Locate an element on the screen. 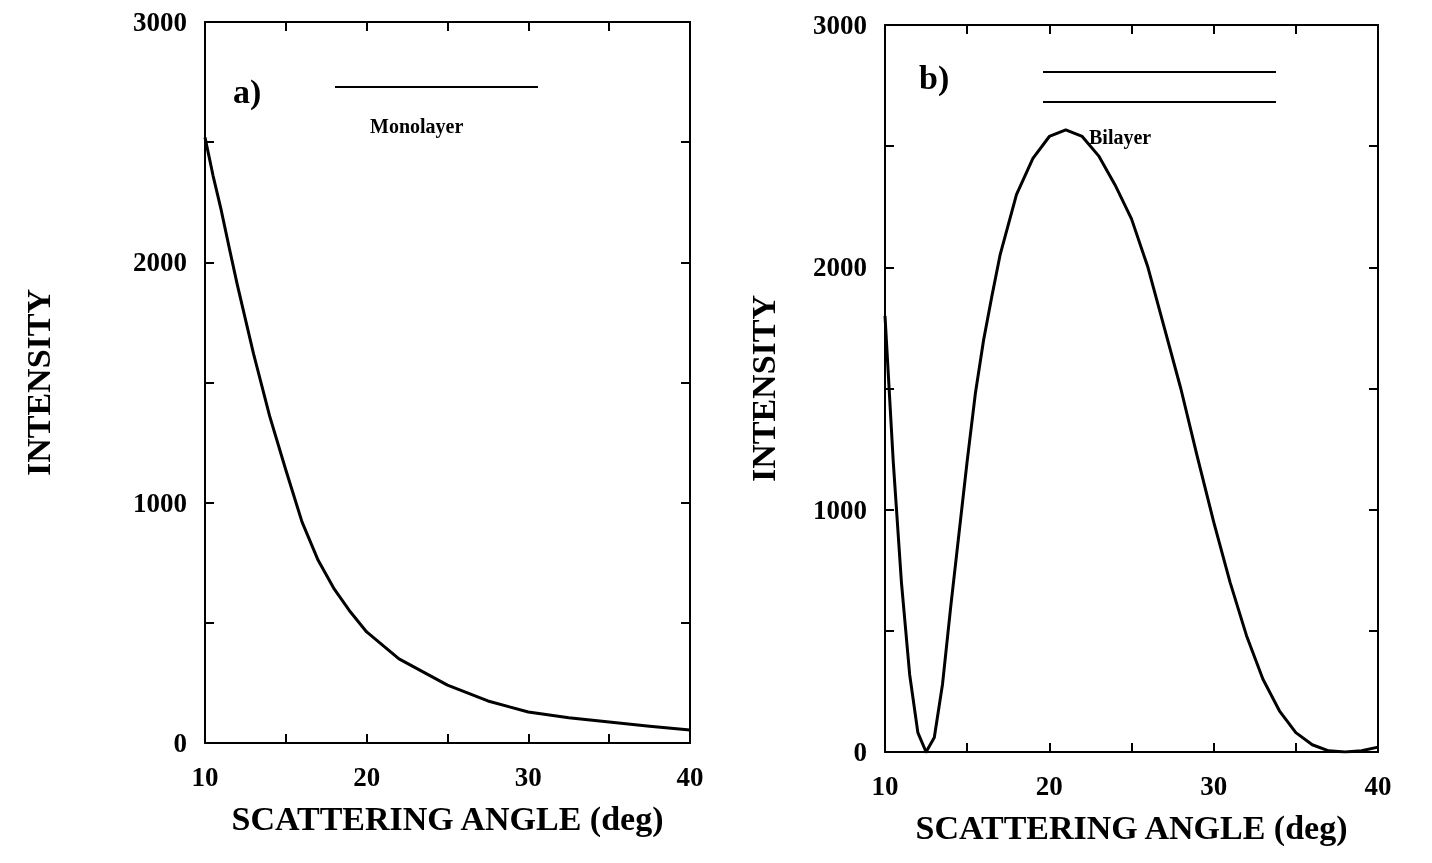  annotation: Bilayer is located at coordinates (1120, 137).